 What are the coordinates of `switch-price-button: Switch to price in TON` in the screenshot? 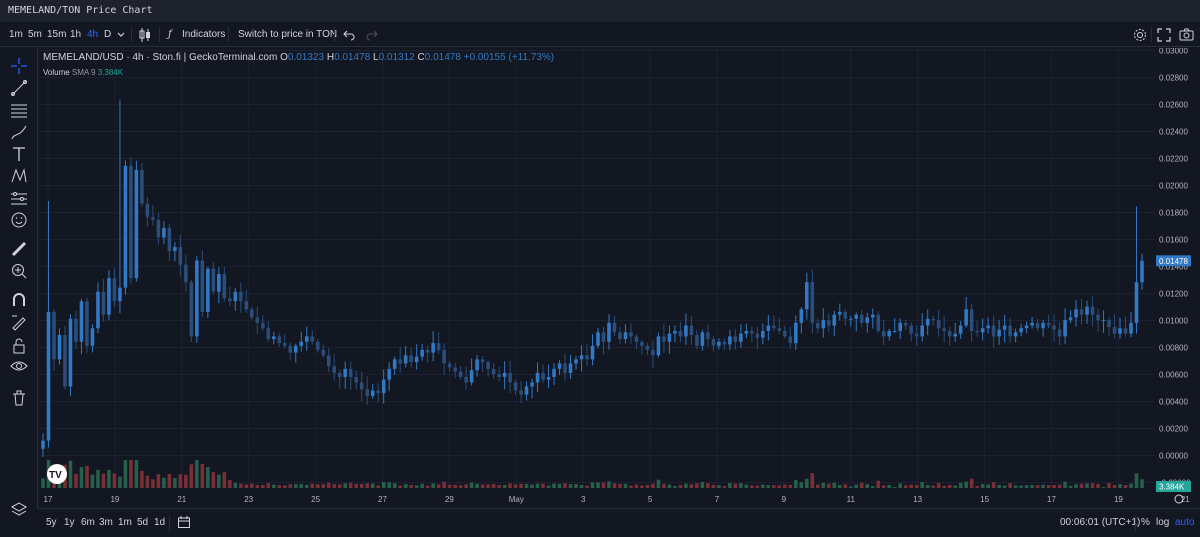 It's located at (288, 34).